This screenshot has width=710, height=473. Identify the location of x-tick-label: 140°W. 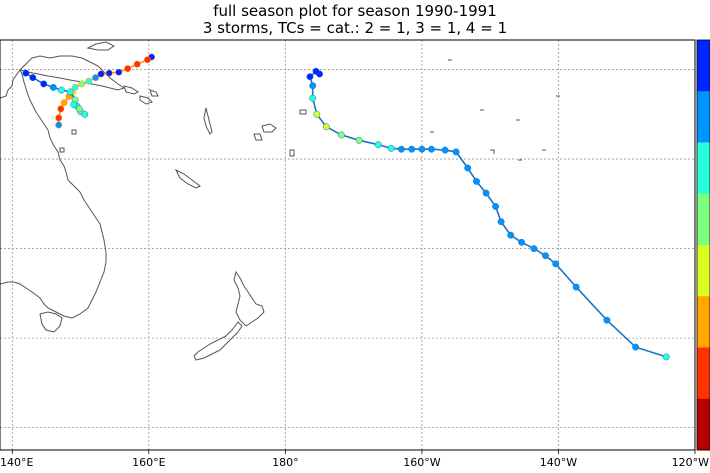
(558, 462).